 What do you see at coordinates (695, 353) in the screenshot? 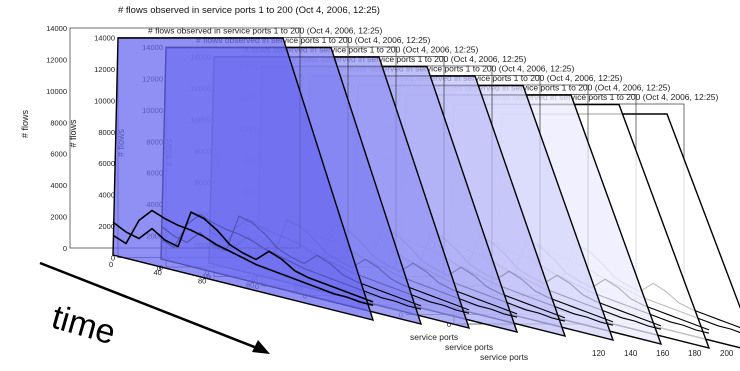
I see `x-tick-label: 180` at bounding box center [695, 353].